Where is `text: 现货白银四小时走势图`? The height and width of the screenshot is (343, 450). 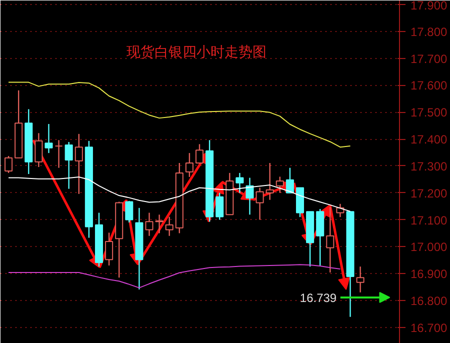
text: 现货白银四小时走势图 is located at coordinates (196, 52).